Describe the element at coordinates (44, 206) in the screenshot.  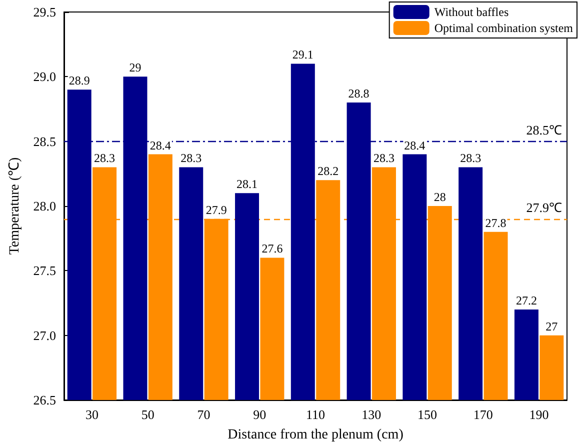
I see `y-tick-label: 28.0` at that location.